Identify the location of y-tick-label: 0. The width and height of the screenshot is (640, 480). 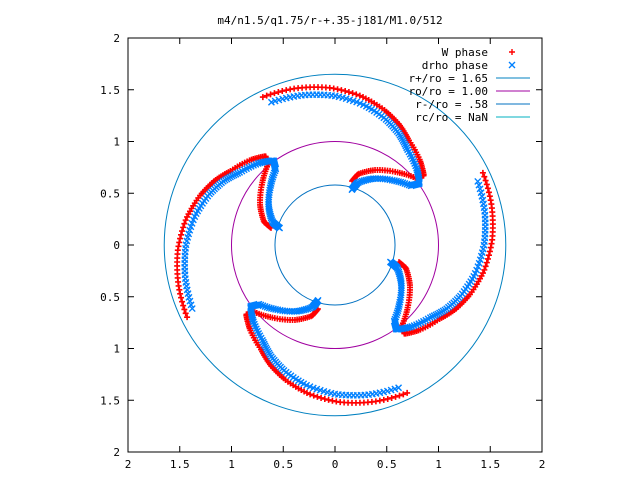
(116, 245).